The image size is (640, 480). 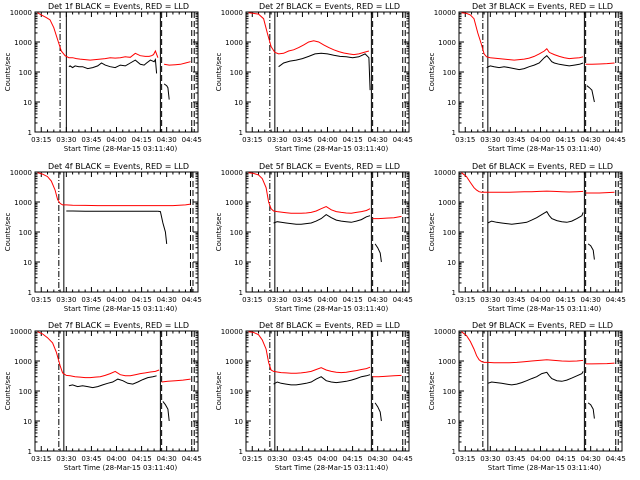 I want to click on chart-title: Det 6f BLACK = Events, RED = LLD, so click(x=542, y=166).